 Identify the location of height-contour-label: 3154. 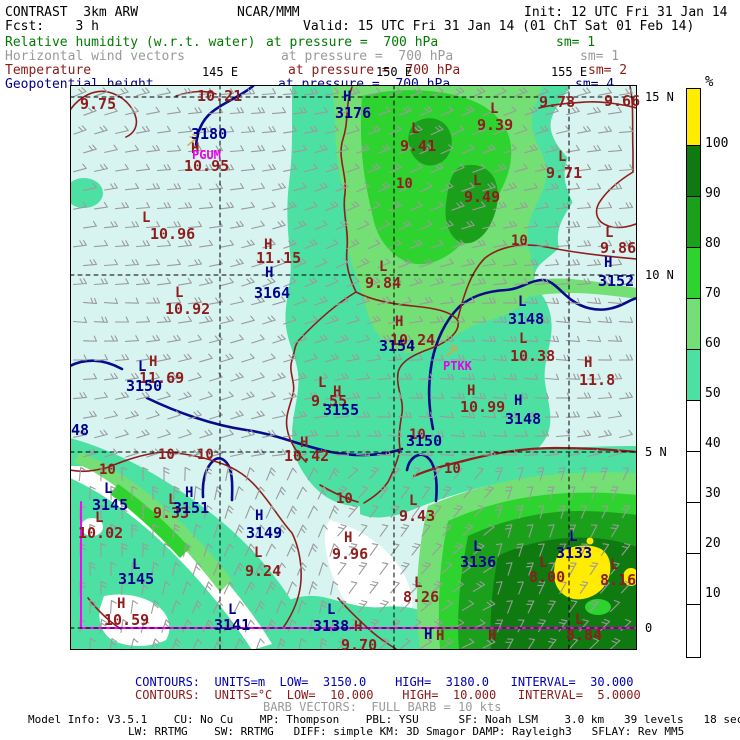
(397, 346).